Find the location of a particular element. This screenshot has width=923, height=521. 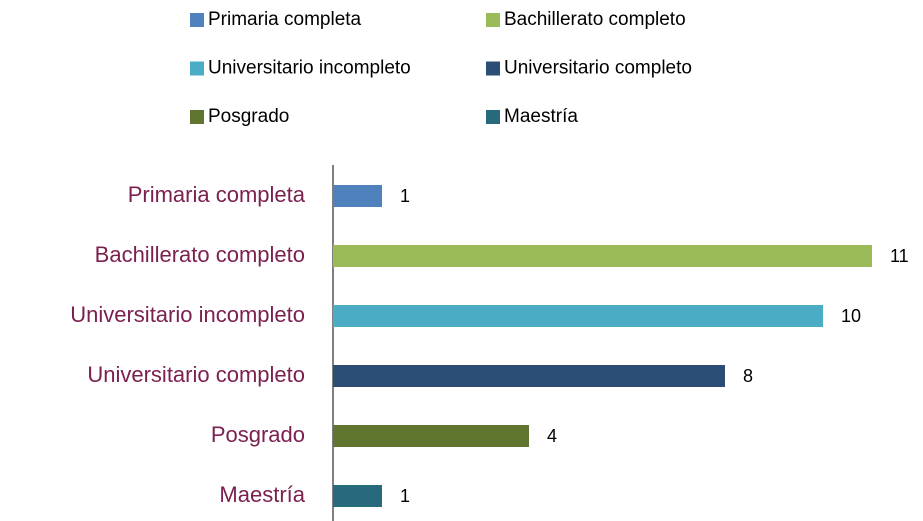

legend-label: Universitario completo is located at coordinates (598, 68).